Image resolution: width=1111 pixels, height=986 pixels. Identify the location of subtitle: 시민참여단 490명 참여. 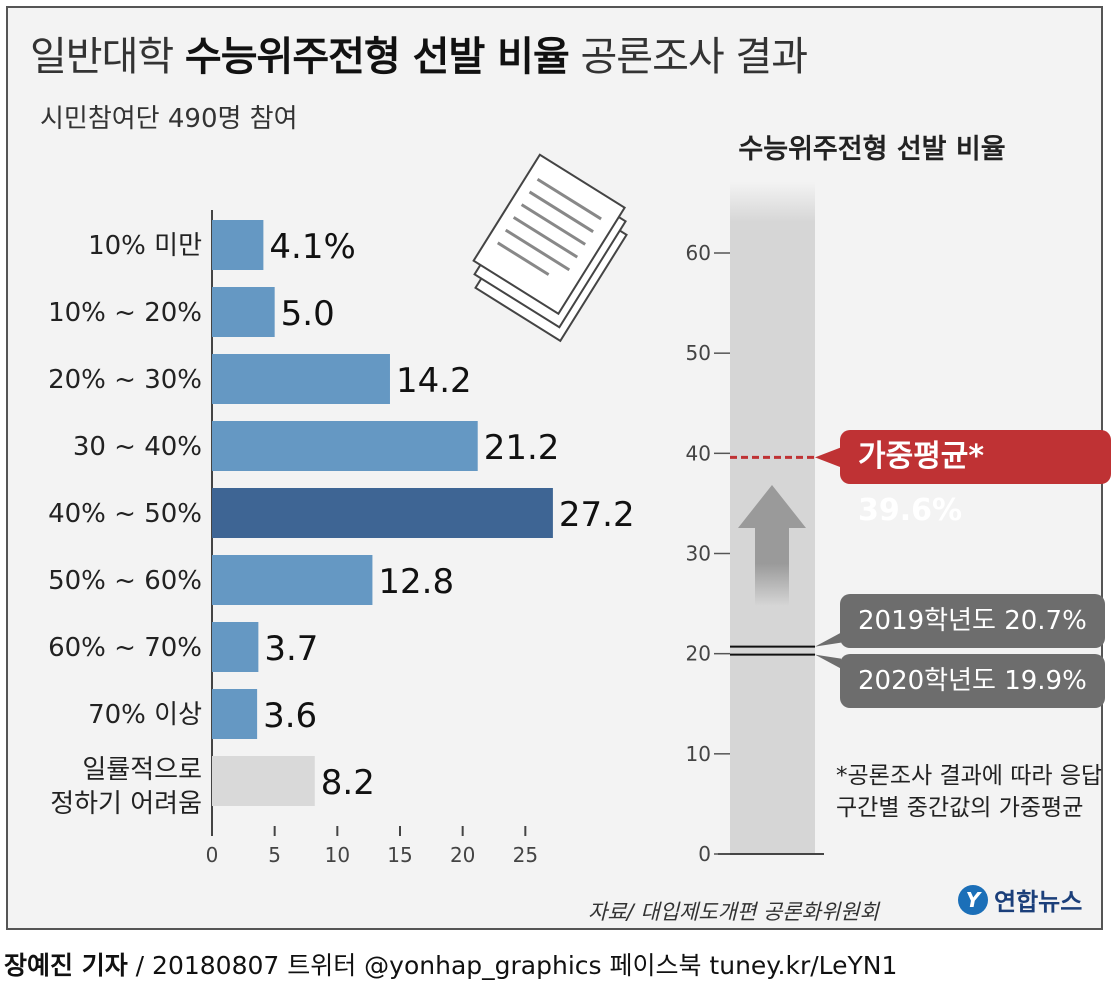
(169, 119).